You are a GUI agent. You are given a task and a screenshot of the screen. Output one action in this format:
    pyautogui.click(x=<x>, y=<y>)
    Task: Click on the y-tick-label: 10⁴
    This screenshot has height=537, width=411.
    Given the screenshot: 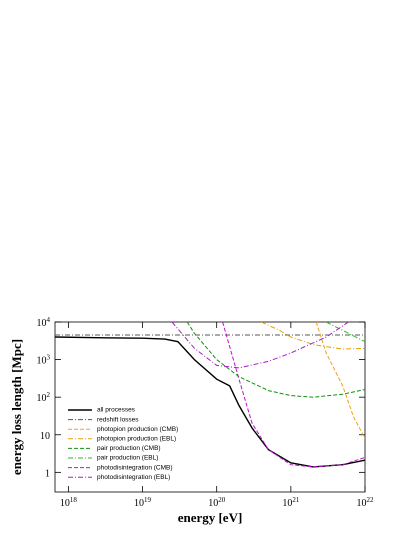 What is the action you would take?
    pyautogui.click(x=44, y=323)
    